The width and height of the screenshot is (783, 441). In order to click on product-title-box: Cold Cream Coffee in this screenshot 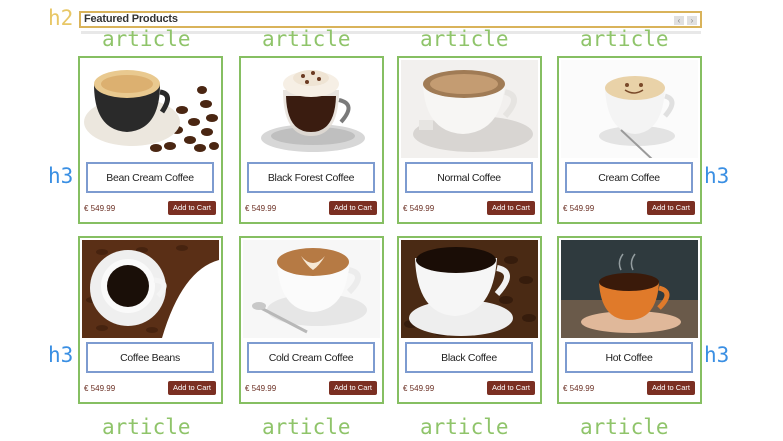, I will do `click(311, 357)`.